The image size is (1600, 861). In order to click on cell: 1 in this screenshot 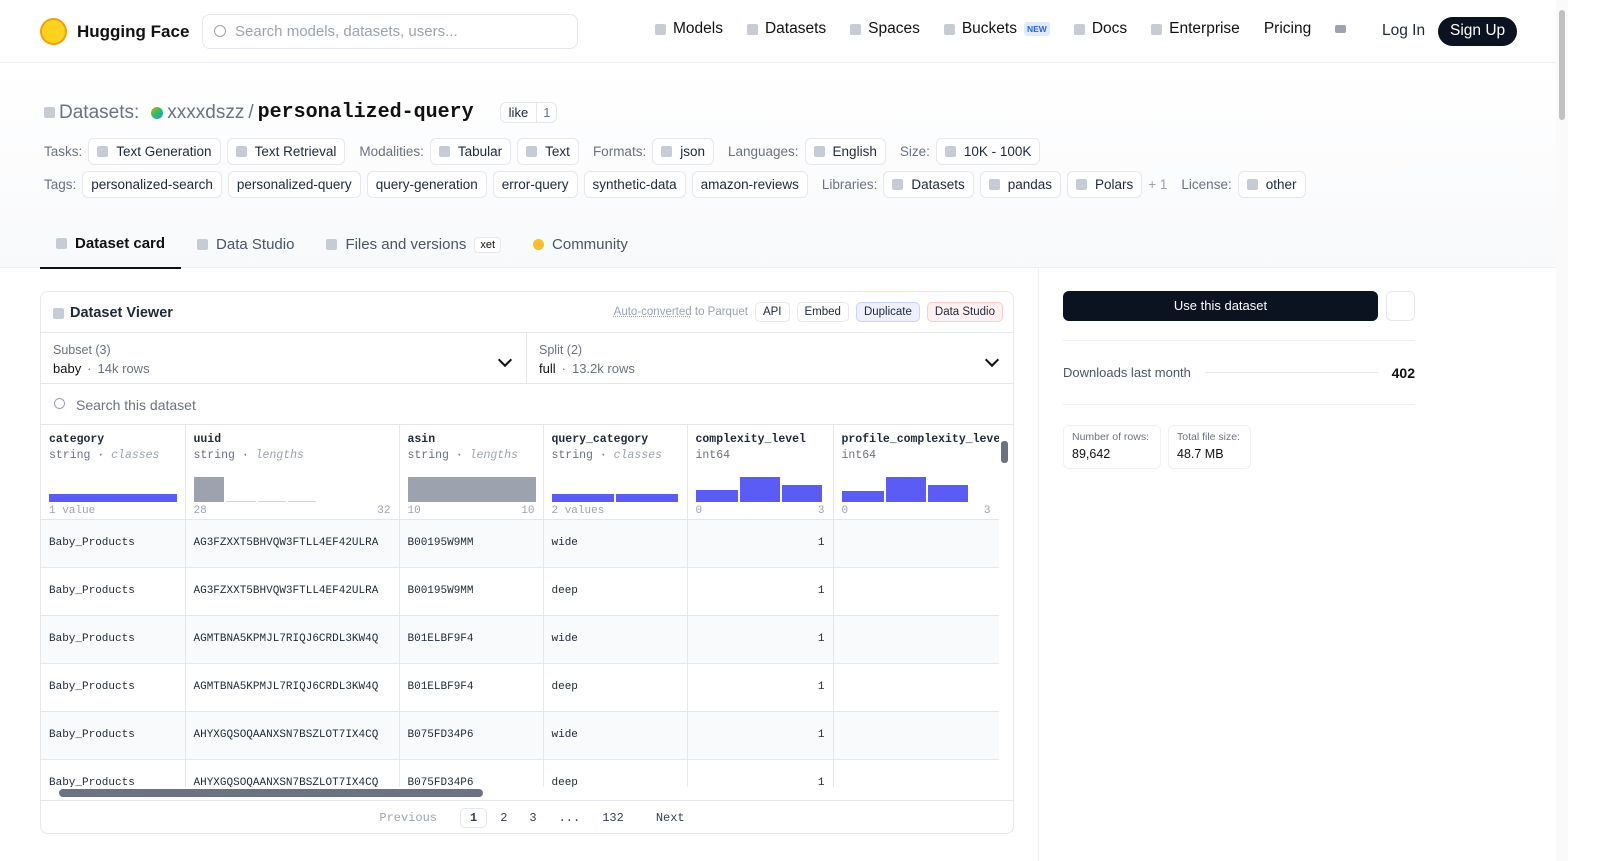, I will do `click(760, 687)`.